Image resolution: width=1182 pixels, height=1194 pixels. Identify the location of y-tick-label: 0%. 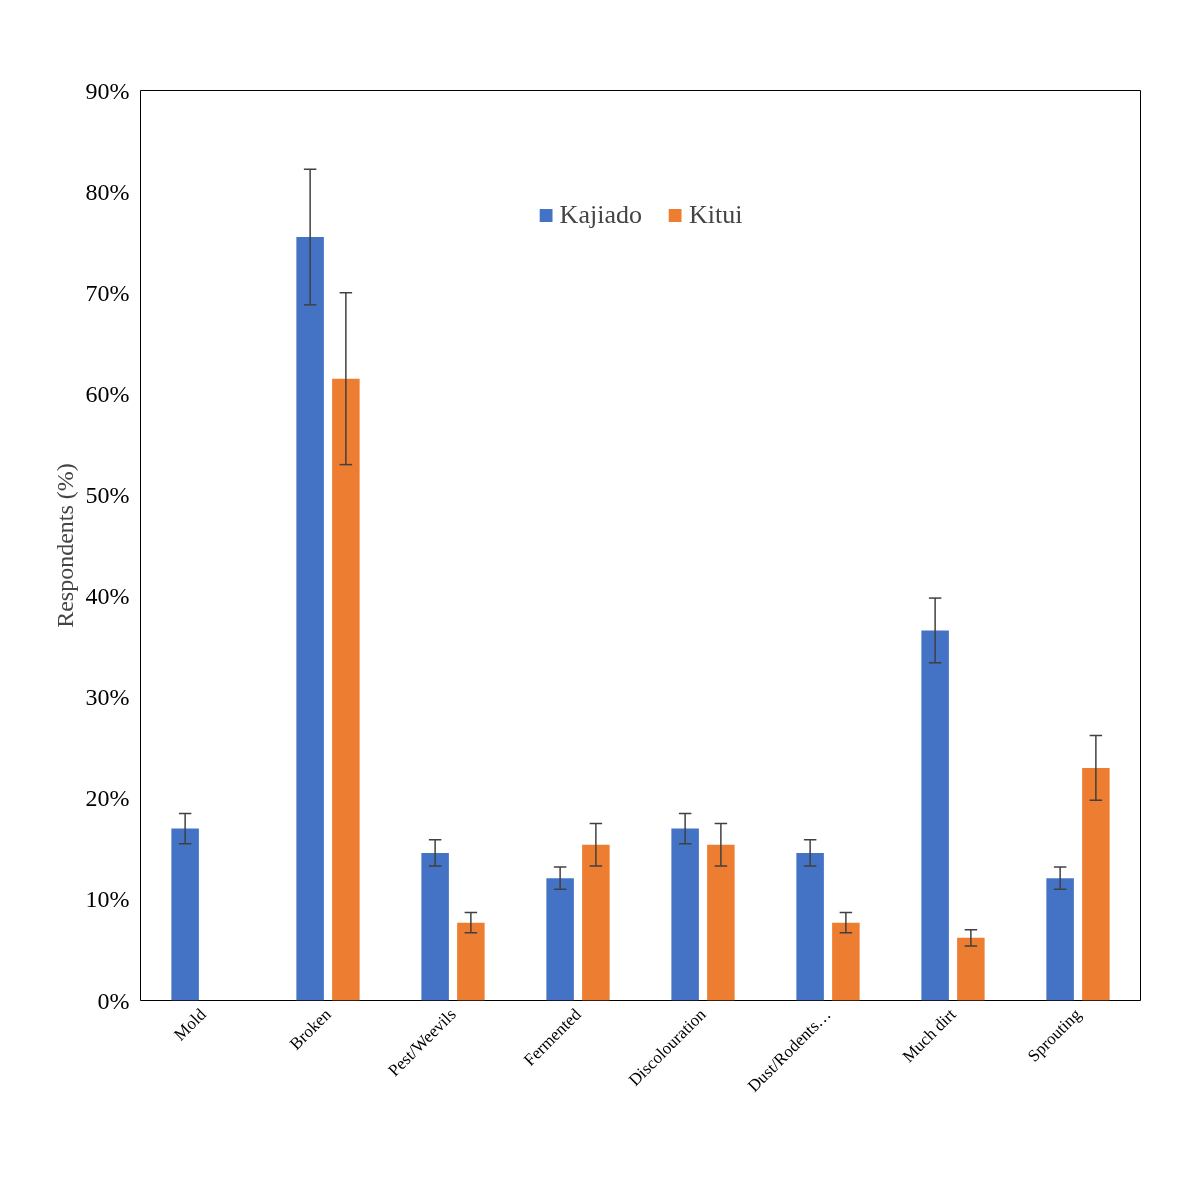
(113, 1000).